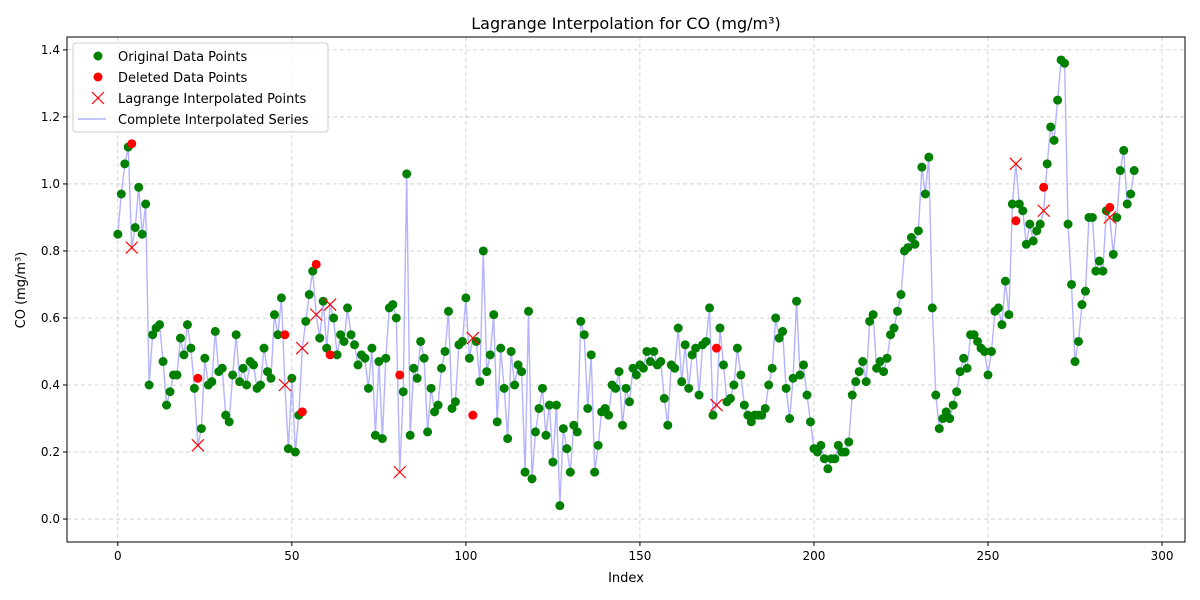  What do you see at coordinates (200, 87) in the screenshot?
I see `legend-box` at bounding box center [200, 87].